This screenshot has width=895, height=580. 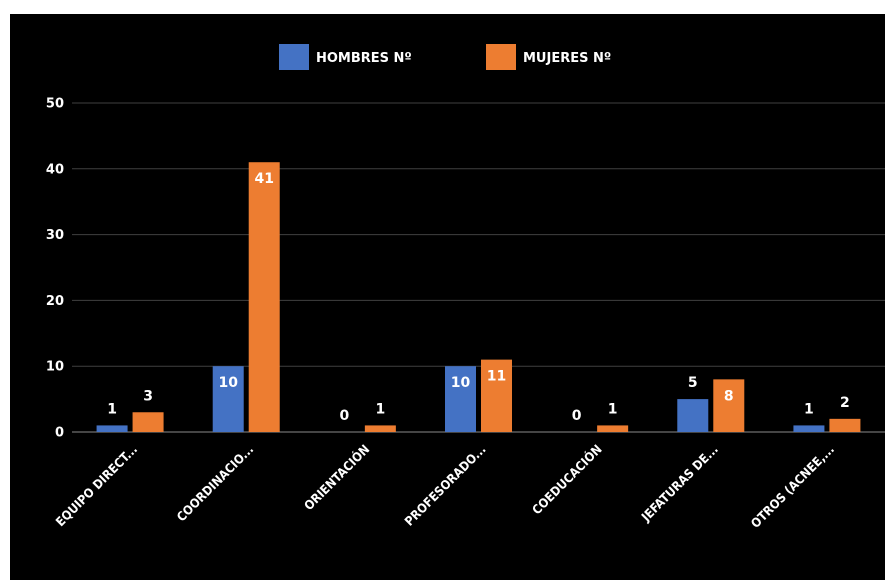 What do you see at coordinates (55, 169) in the screenshot?
I see `y-tick-label: 40` at bounding box center [55, 169].